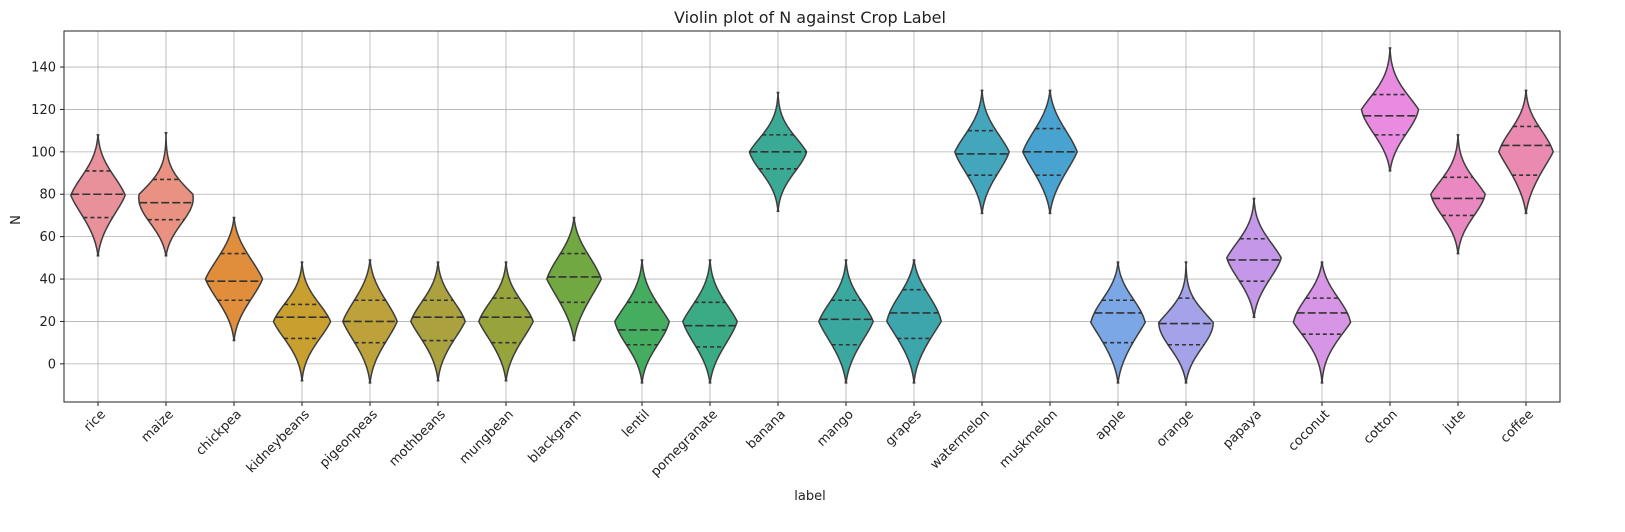 Image resolution: width=1625 pixels, height=532 pixels. Describe the element at coordinates (166, 194) in the screenshot. I see `violin-maize` at that location.